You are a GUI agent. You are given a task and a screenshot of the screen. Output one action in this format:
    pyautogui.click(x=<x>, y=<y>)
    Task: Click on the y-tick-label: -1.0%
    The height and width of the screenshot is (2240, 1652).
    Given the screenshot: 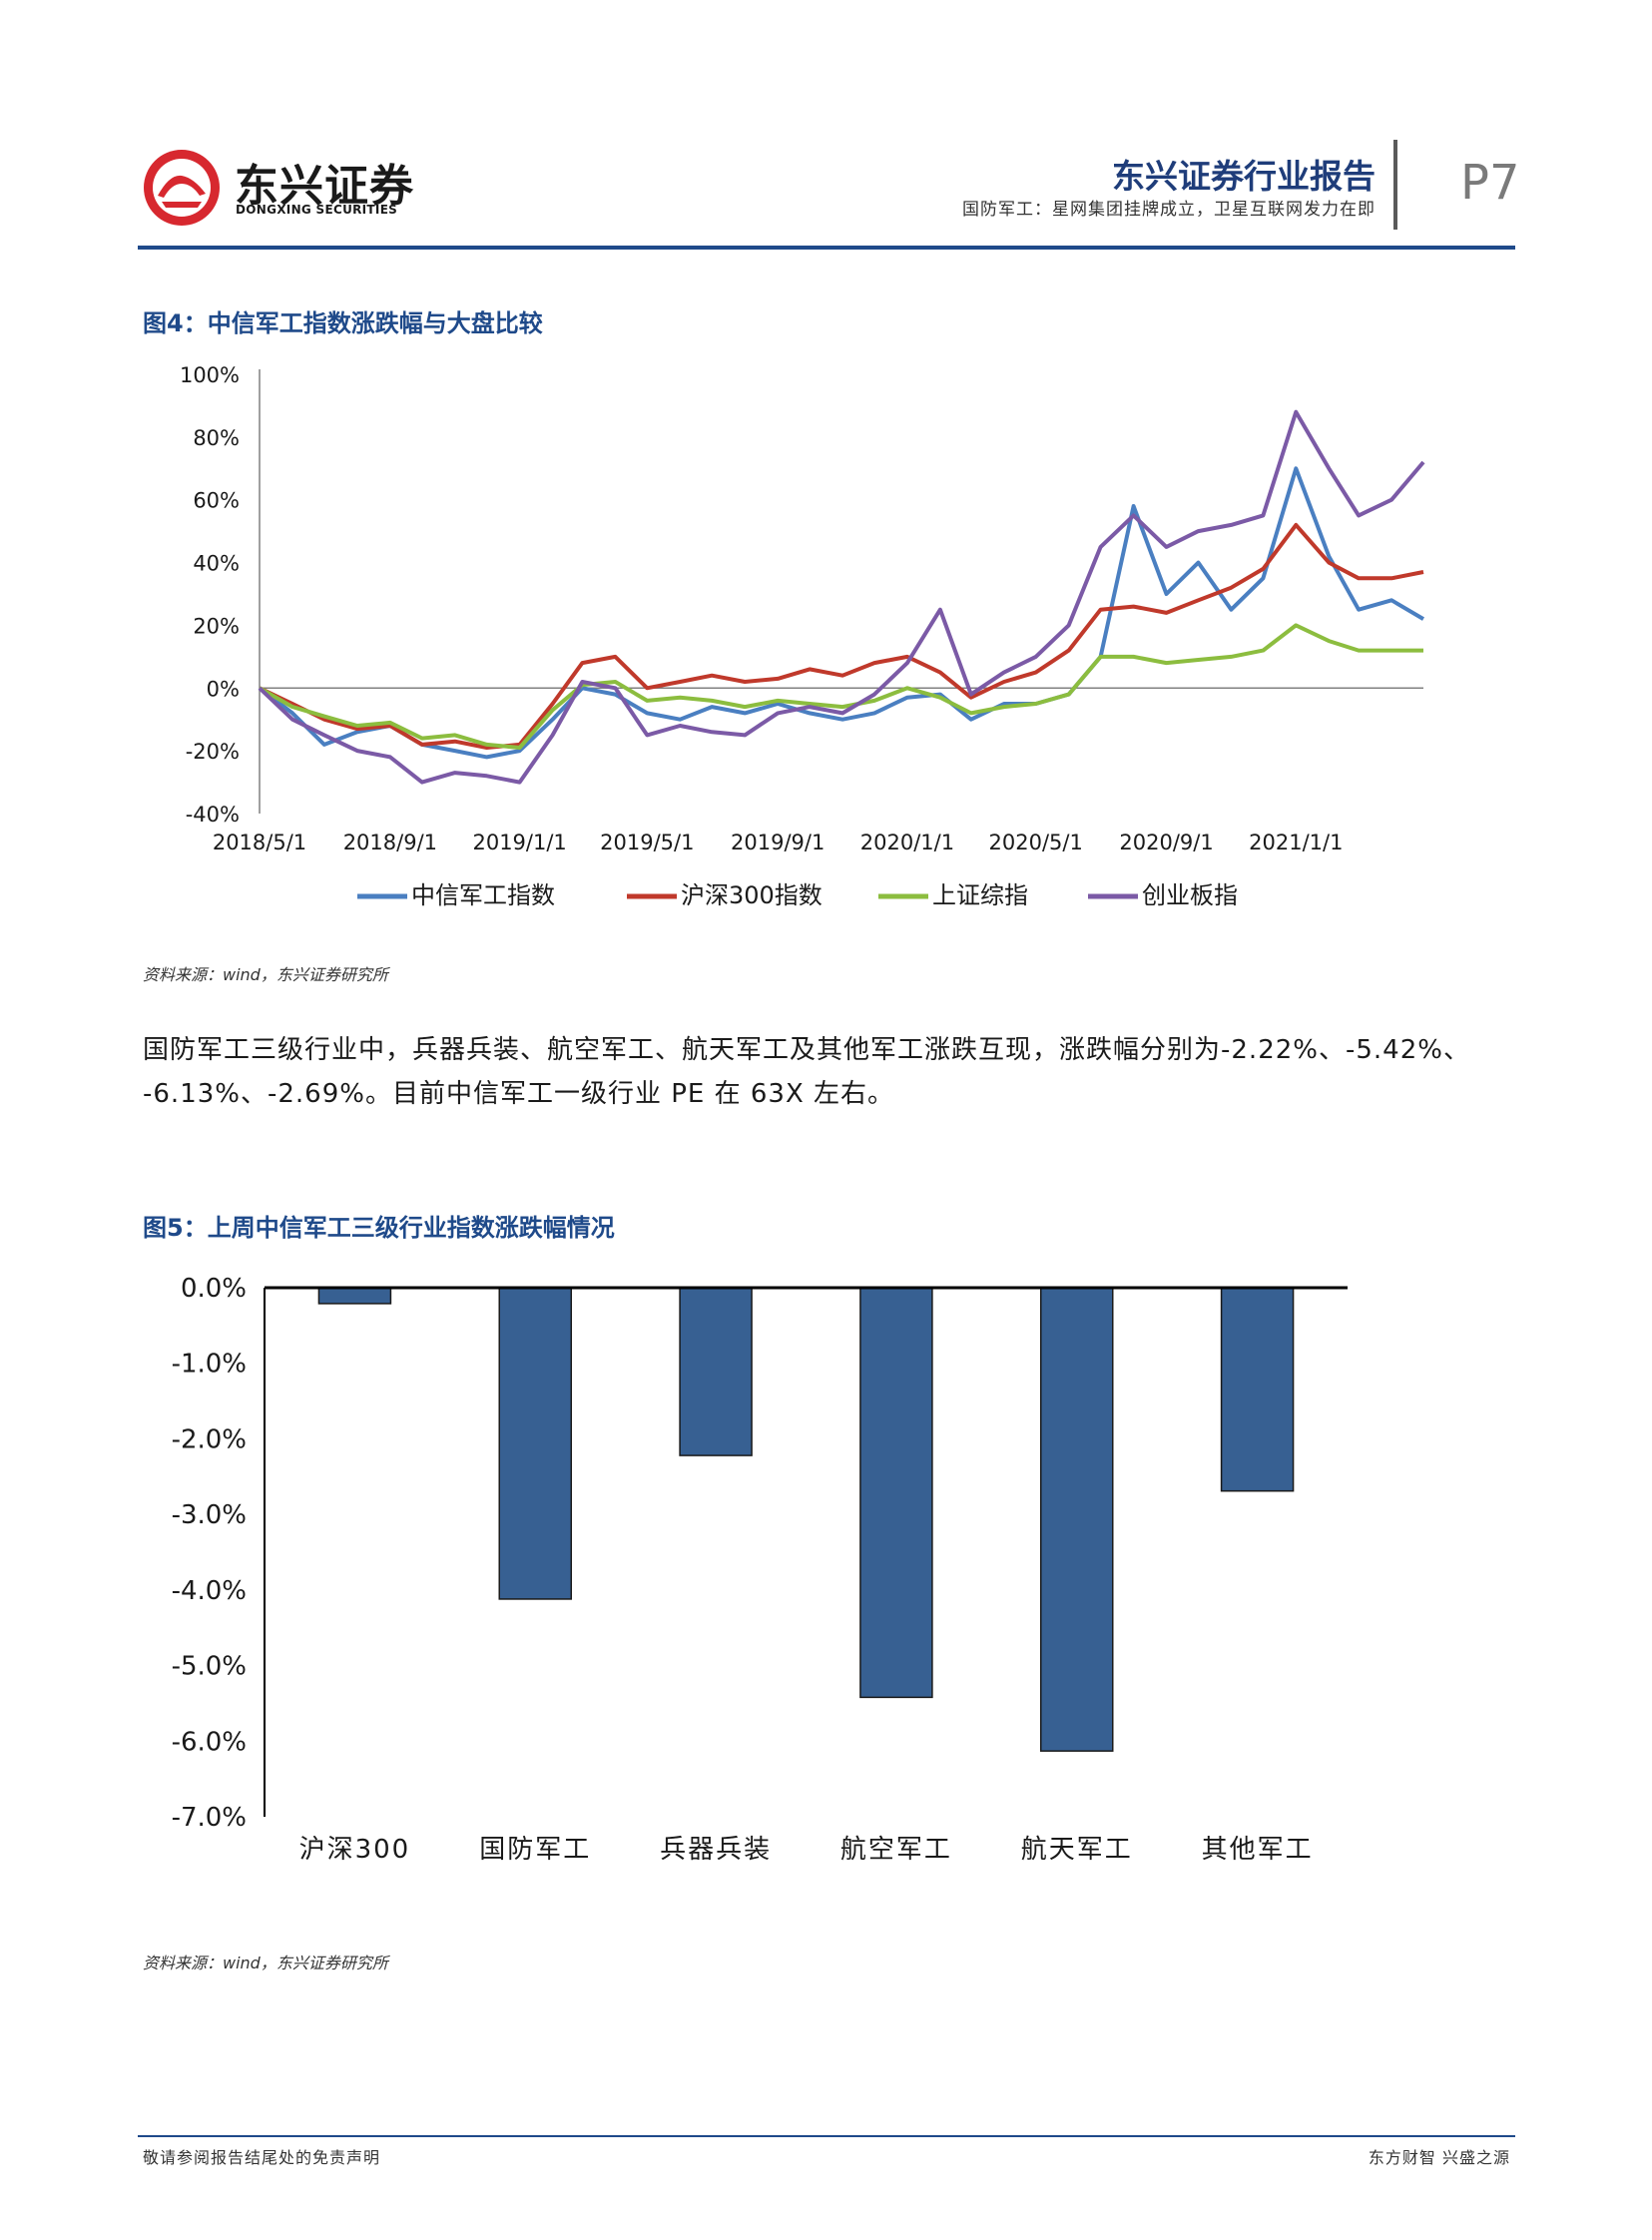 What is the action you would take?
    pyautogui.click(x=209, y=1365)
    